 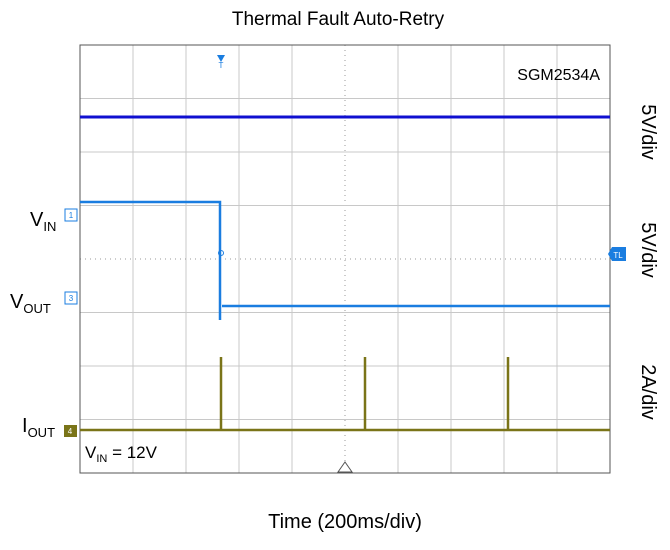 What do you see at coordinates (558, 75) in the screenshot?
I see `device-label: SGM2534A` at bounding box center [558, 75].